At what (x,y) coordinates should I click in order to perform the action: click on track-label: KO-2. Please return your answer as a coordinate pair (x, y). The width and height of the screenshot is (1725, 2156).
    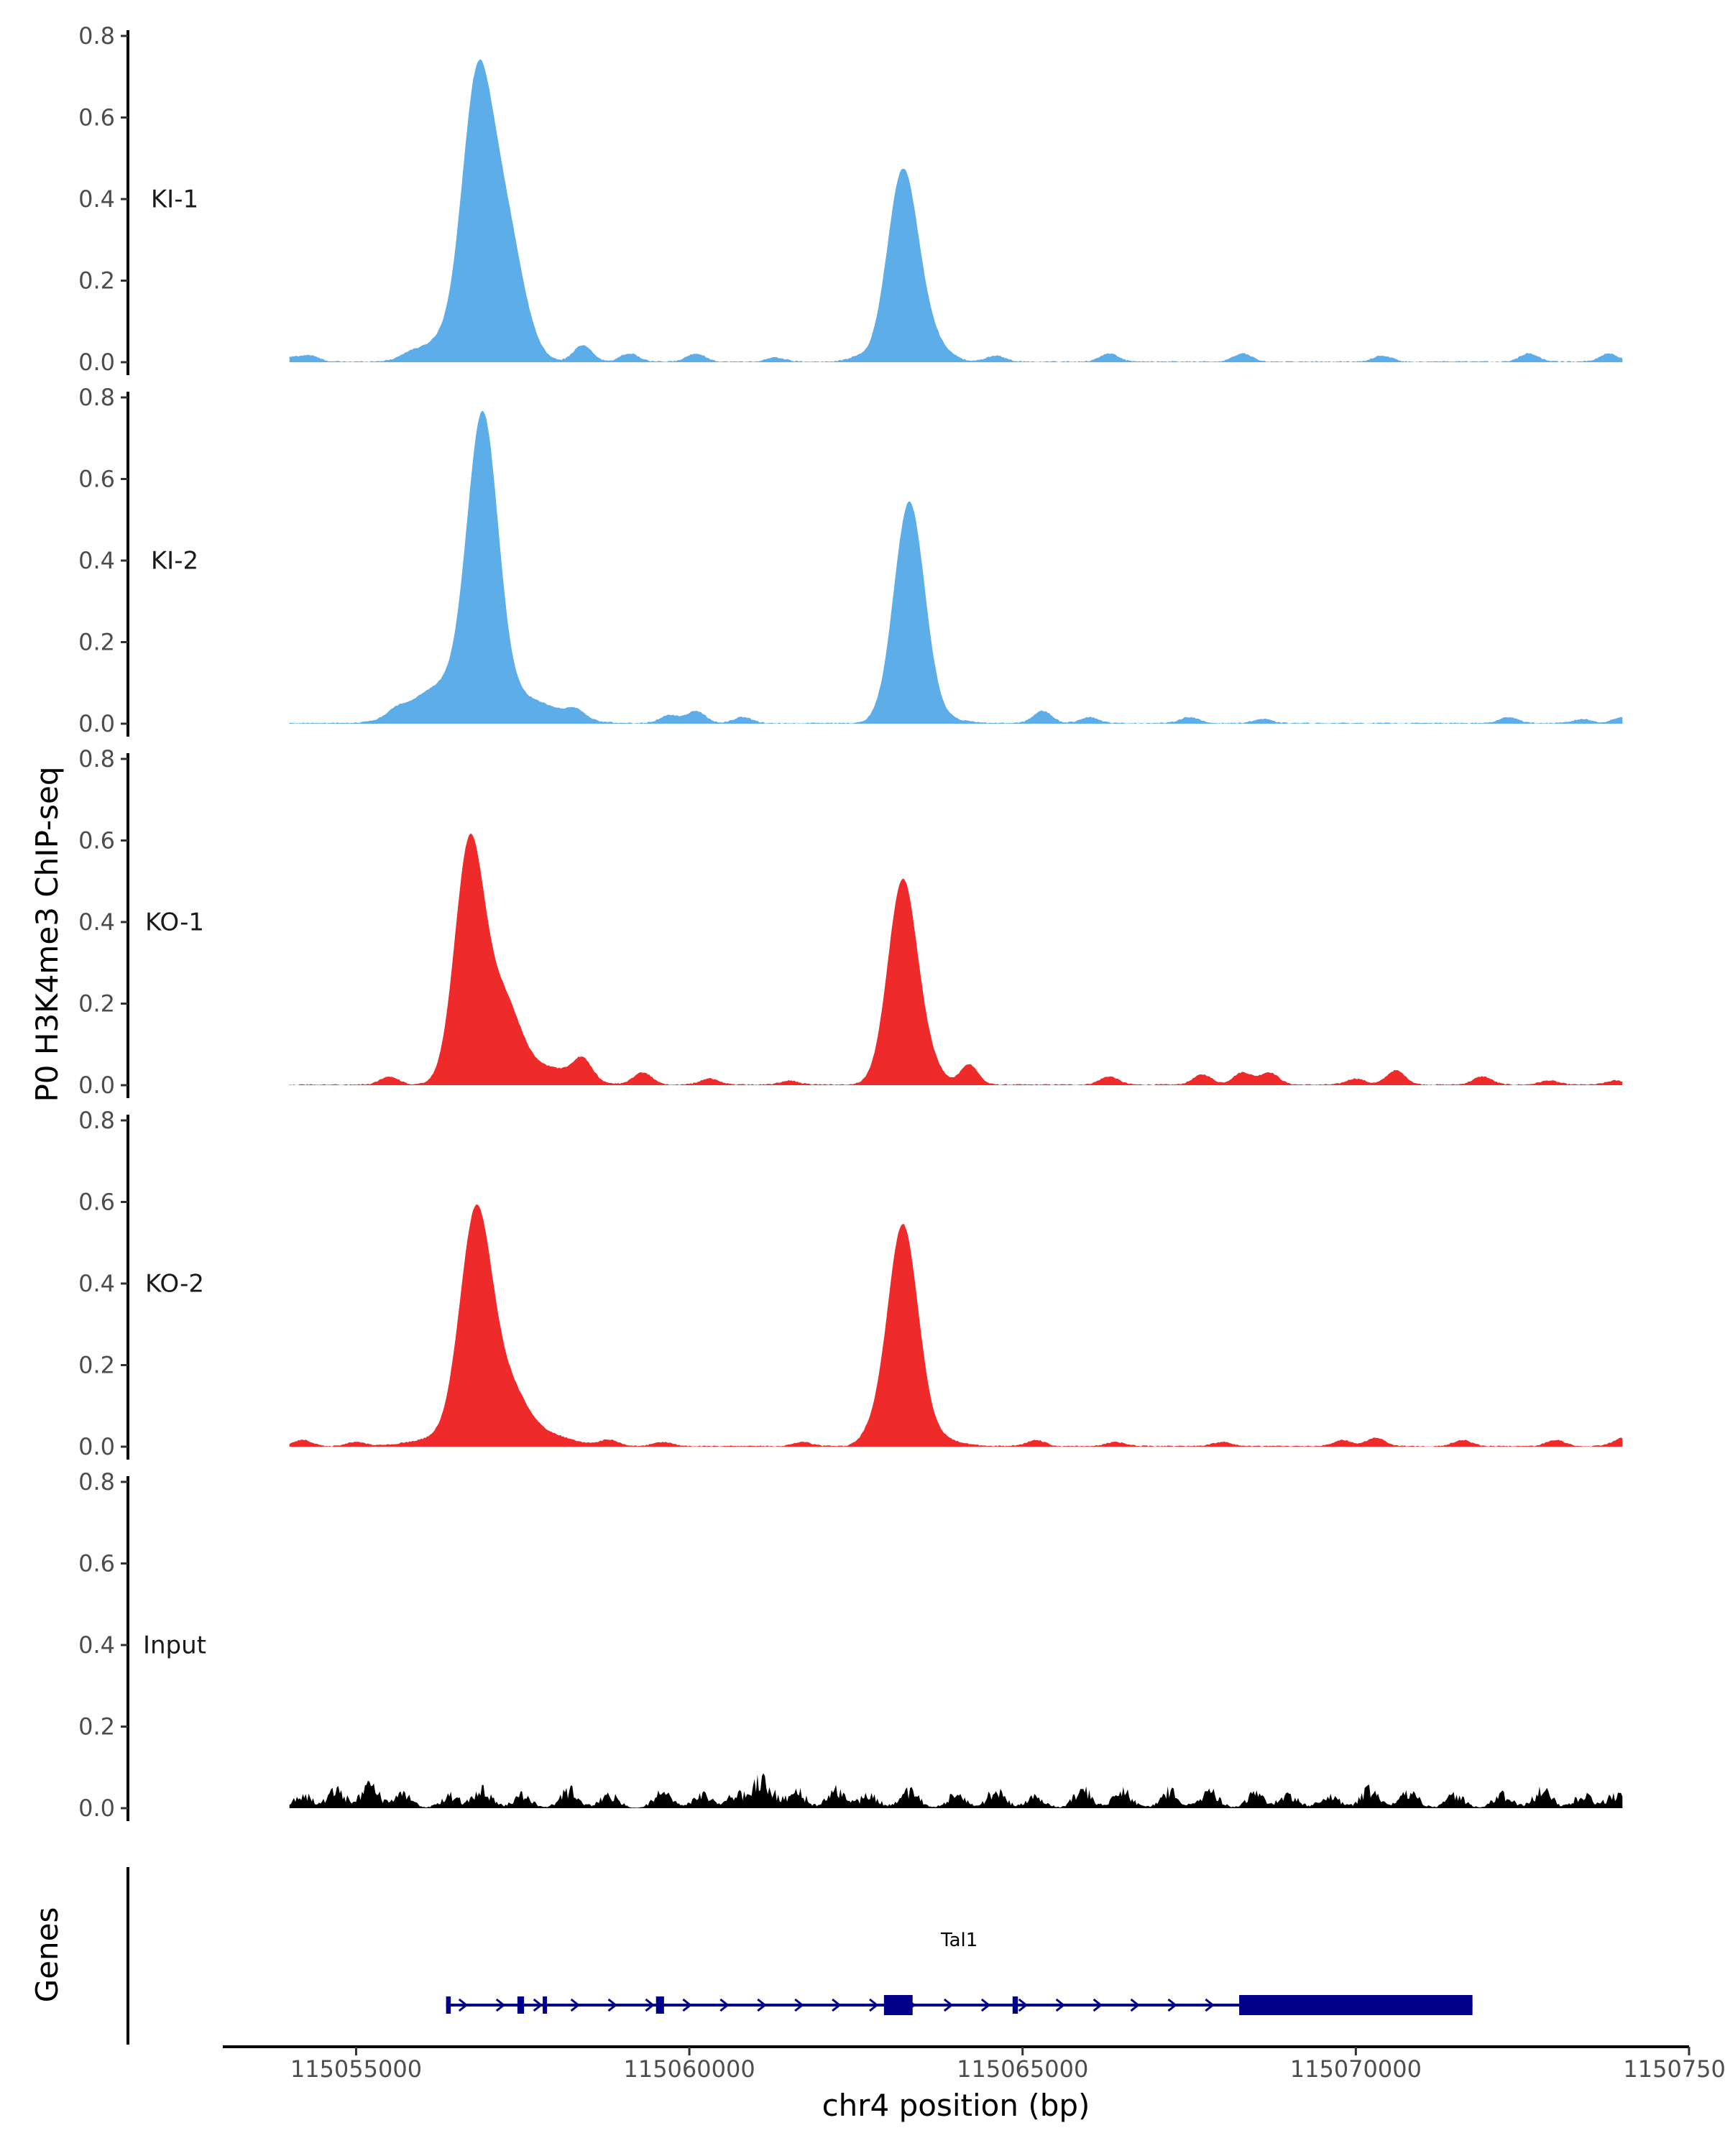
    Looking at the image, I should click on (174, 1283).